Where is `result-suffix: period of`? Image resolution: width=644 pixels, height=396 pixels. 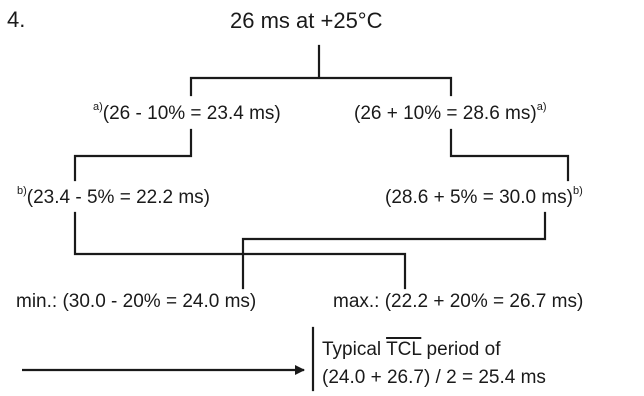
result-suffix: period of is located at coordinates (461, 349).